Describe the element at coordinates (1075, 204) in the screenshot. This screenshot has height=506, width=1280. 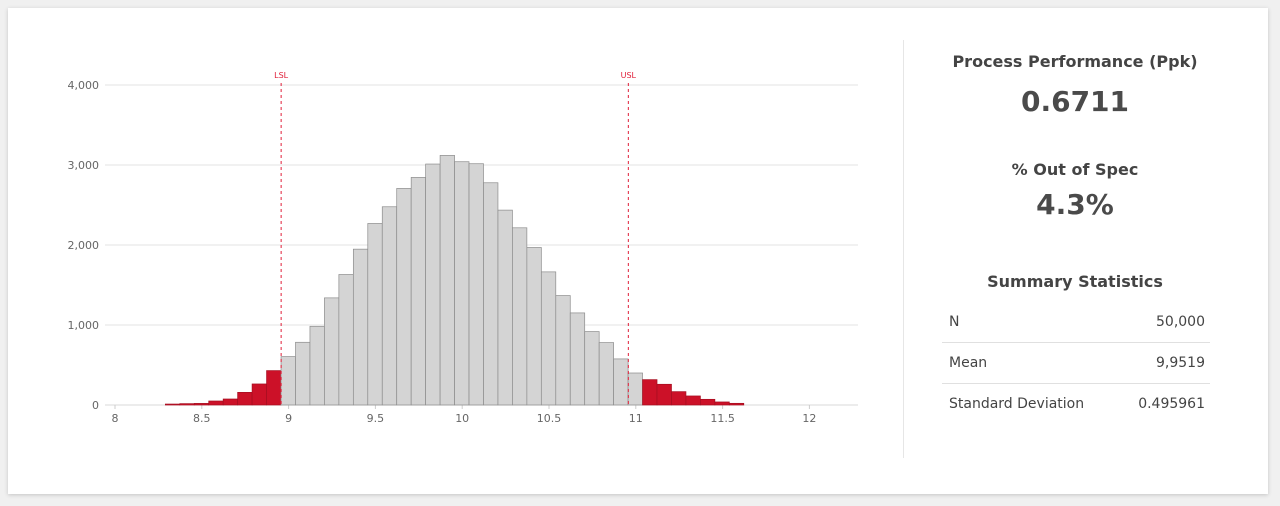
I see `out-of-spec-value: 4.3%` at that location.